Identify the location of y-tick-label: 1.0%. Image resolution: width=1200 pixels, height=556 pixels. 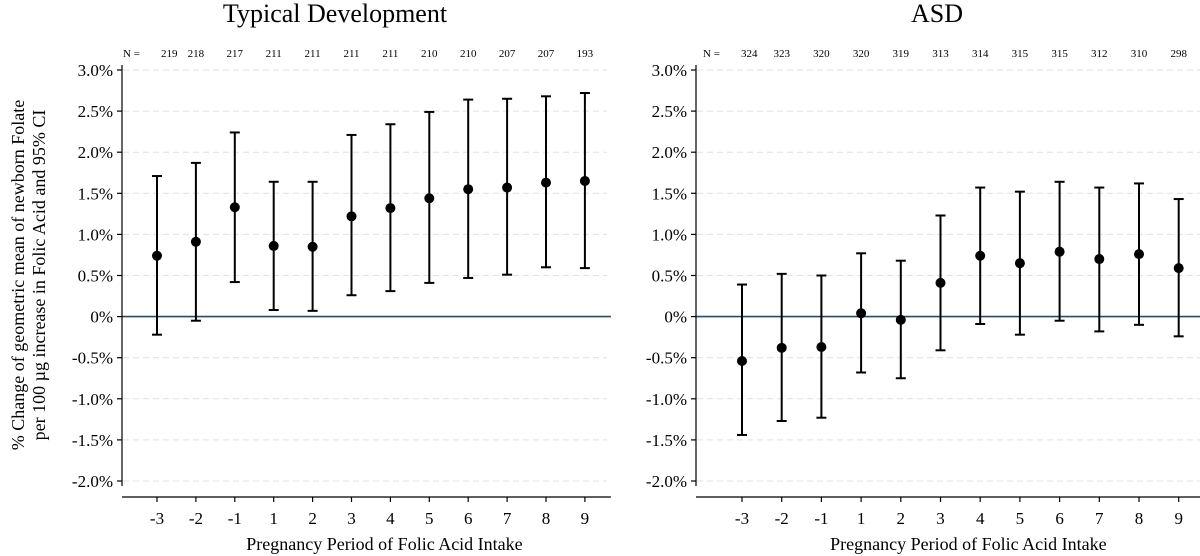
(95, 234).